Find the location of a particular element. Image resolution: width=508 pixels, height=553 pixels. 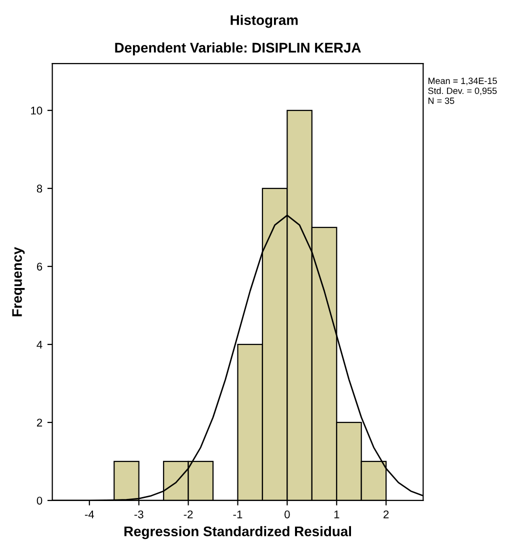

x-tick-label: -4 is located at coordinates (89, 514).